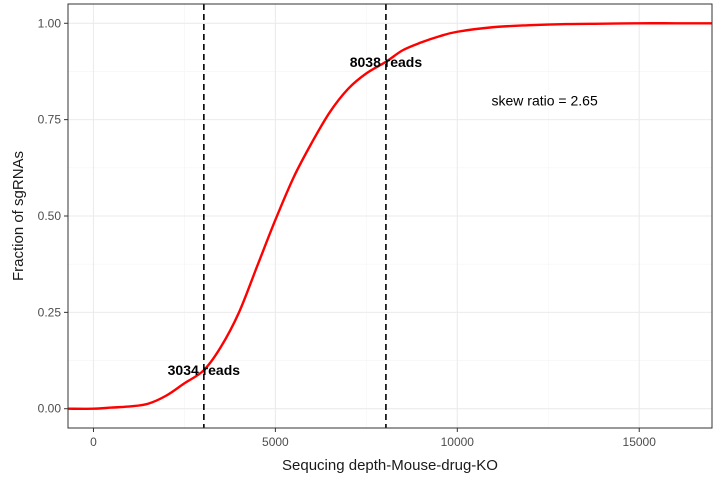  I want to click on y-axis-title: Fraction of sgRNAs, so click(18, 216).